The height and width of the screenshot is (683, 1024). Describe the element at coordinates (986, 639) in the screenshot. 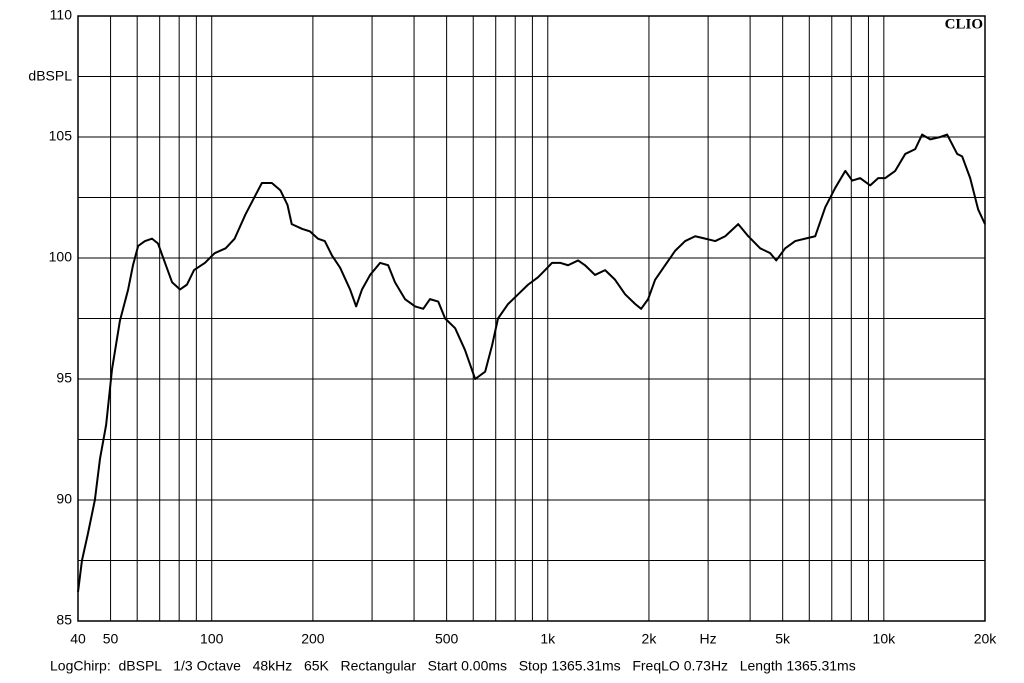

I see `x-tick-label: 20k` at that location.